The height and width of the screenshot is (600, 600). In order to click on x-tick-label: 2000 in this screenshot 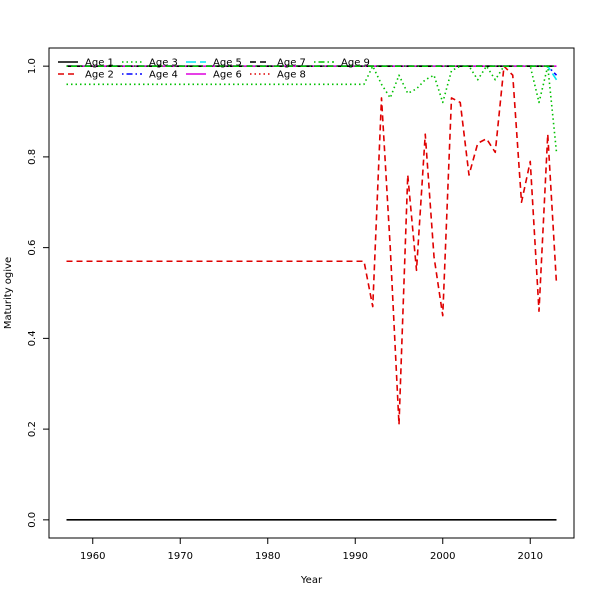, I will do `click(442, 556)`.